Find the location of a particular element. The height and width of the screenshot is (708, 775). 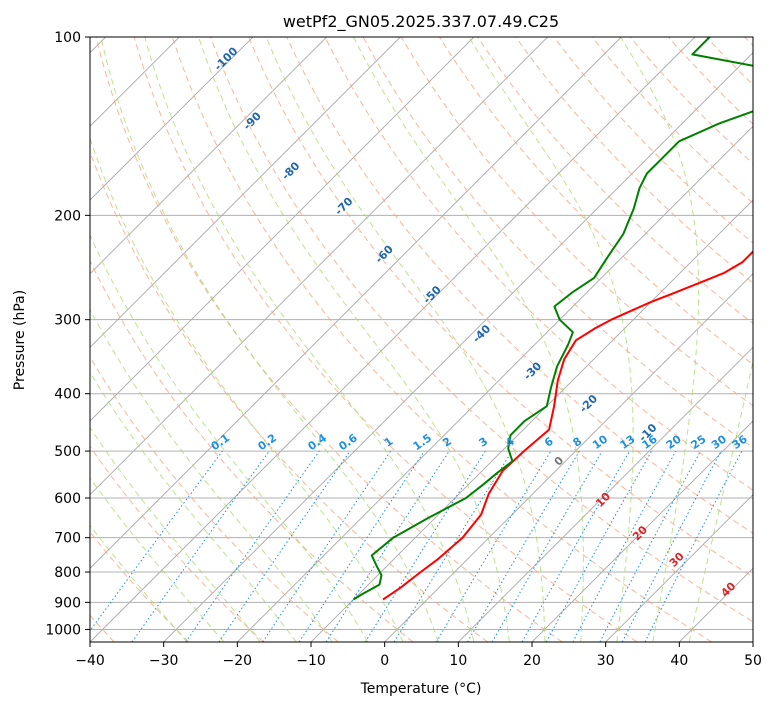

y-tick-label: 100 is located at coordinates (67, 38).